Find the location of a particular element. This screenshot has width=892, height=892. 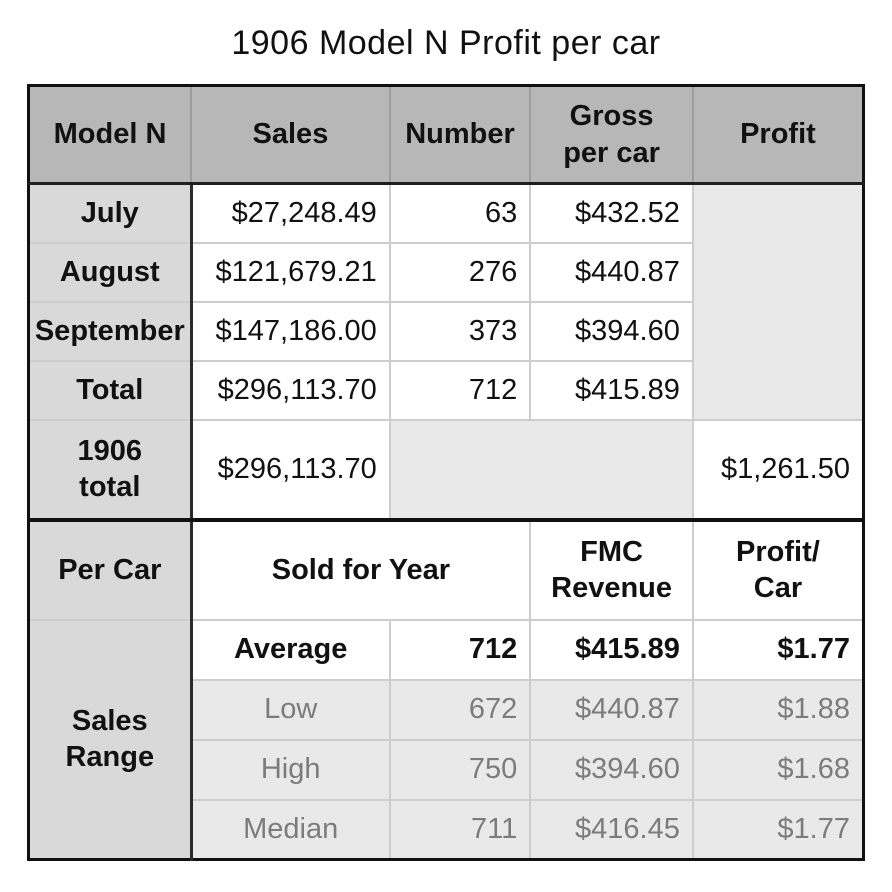

stat-label: Average is located at coordinates (290, 649).